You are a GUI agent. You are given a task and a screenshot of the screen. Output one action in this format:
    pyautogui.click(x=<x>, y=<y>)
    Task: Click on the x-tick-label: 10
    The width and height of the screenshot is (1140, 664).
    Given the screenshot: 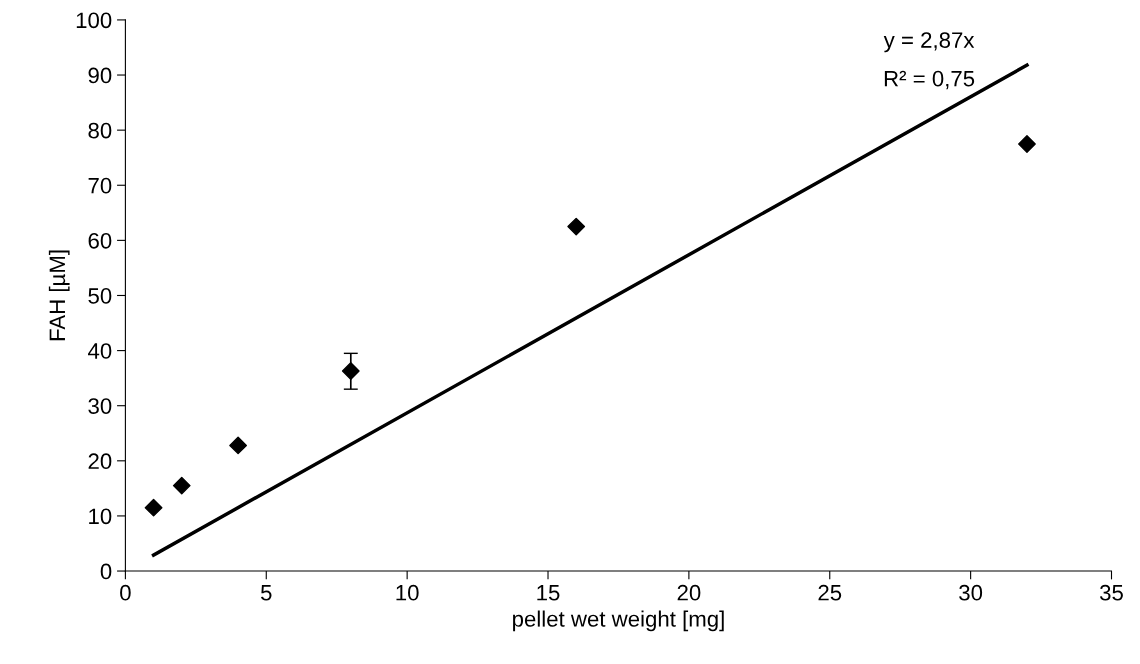 What is the action you would take?
    pyautogui.click(x=407, y=592)
    